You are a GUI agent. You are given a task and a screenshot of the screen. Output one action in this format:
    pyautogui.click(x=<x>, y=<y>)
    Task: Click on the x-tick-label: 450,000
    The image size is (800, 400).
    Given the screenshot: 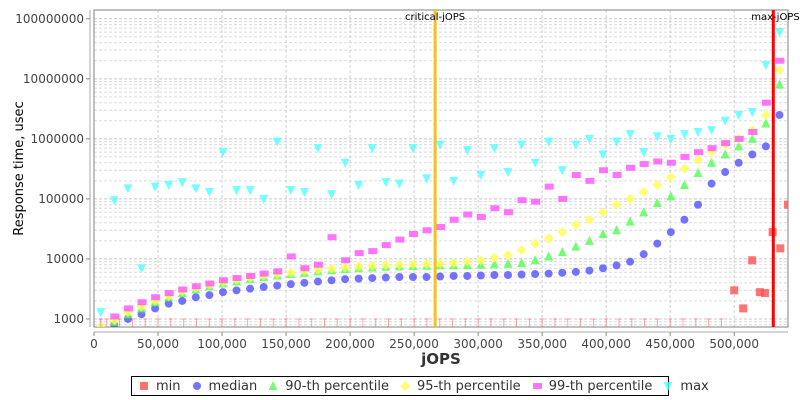 What is the action you would take?
    pyautogui.click(x=670, y=344)
    